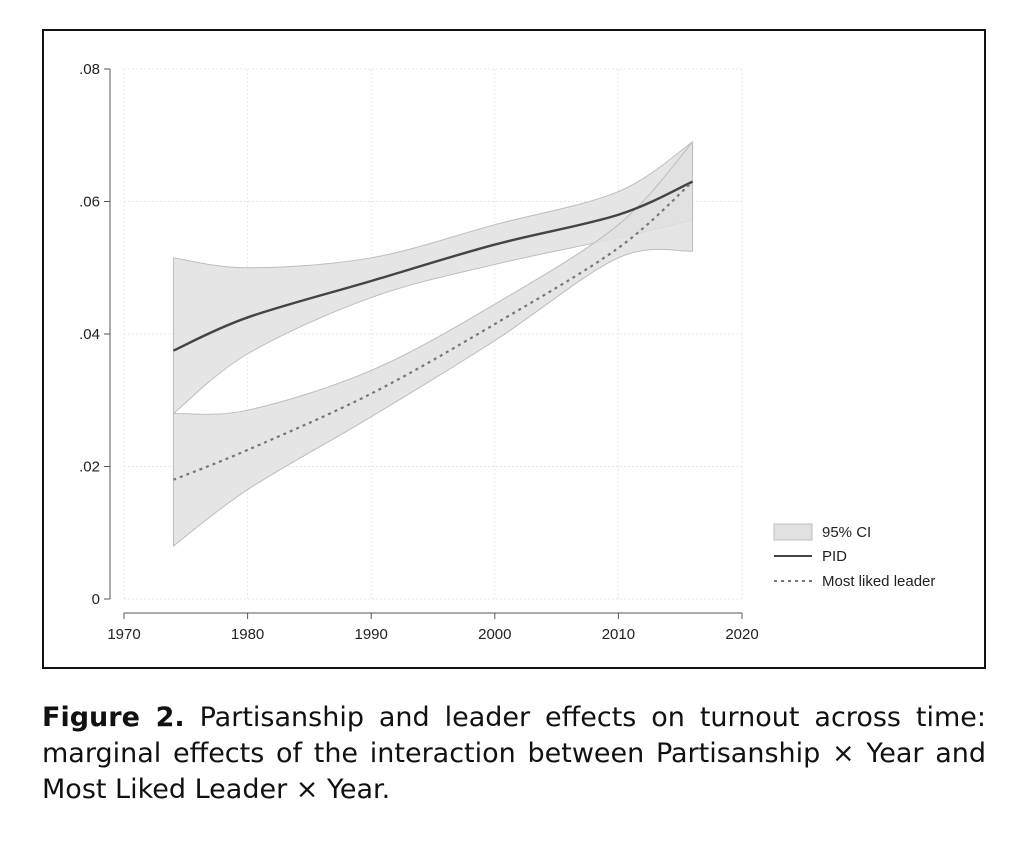 This screenshot has height=852, width=1020. What do you see at coordinates (741, 634) in the screenshot?
I see `x-tick-label-5: 2020` at bounding box center [741, 634].